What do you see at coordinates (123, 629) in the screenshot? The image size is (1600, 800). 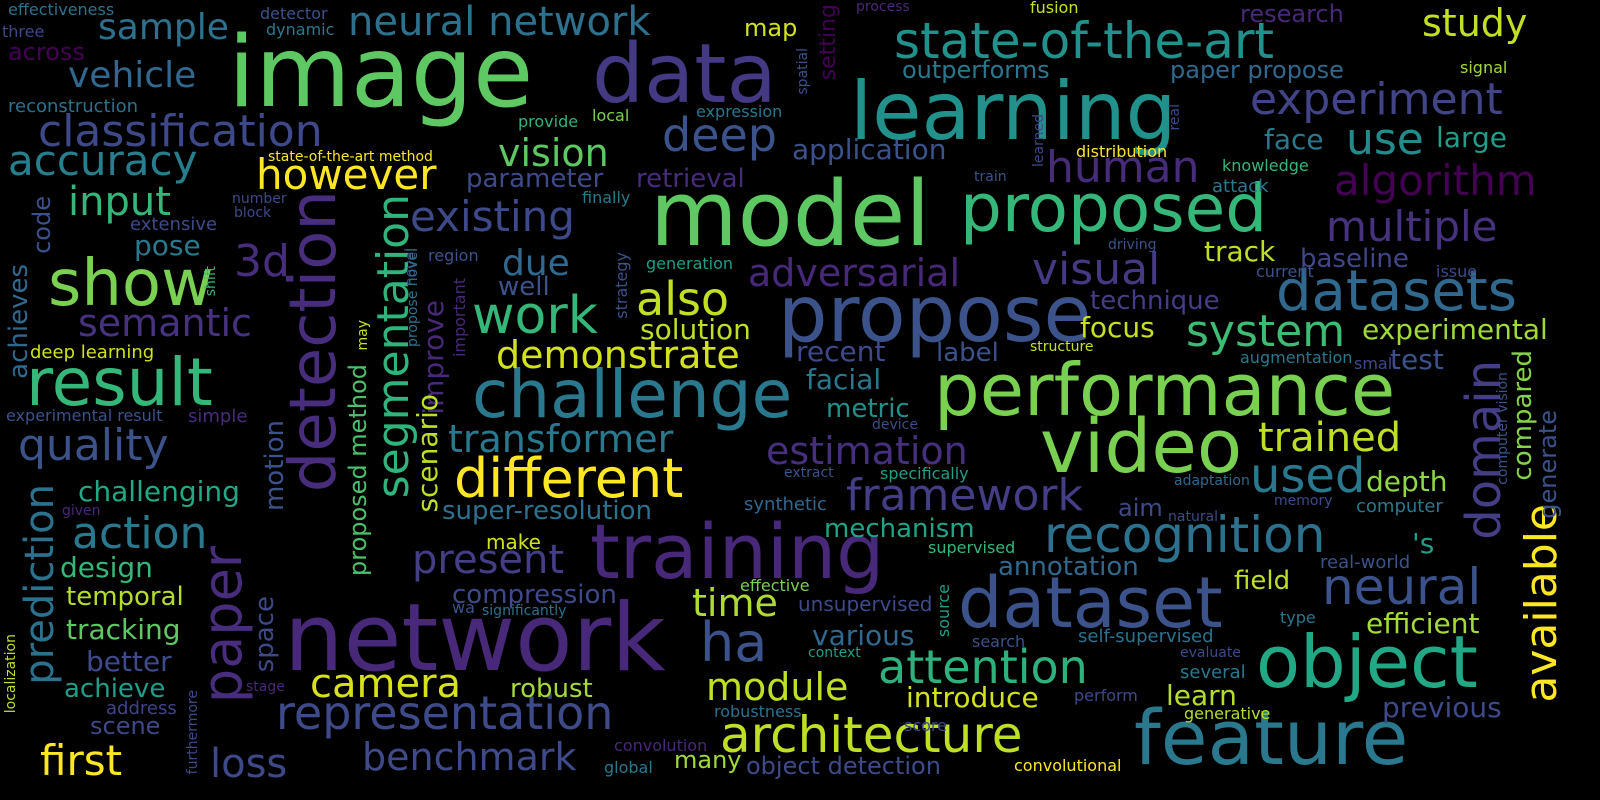 I see `word-tracking: tracking` at bounding box center [123, 629].